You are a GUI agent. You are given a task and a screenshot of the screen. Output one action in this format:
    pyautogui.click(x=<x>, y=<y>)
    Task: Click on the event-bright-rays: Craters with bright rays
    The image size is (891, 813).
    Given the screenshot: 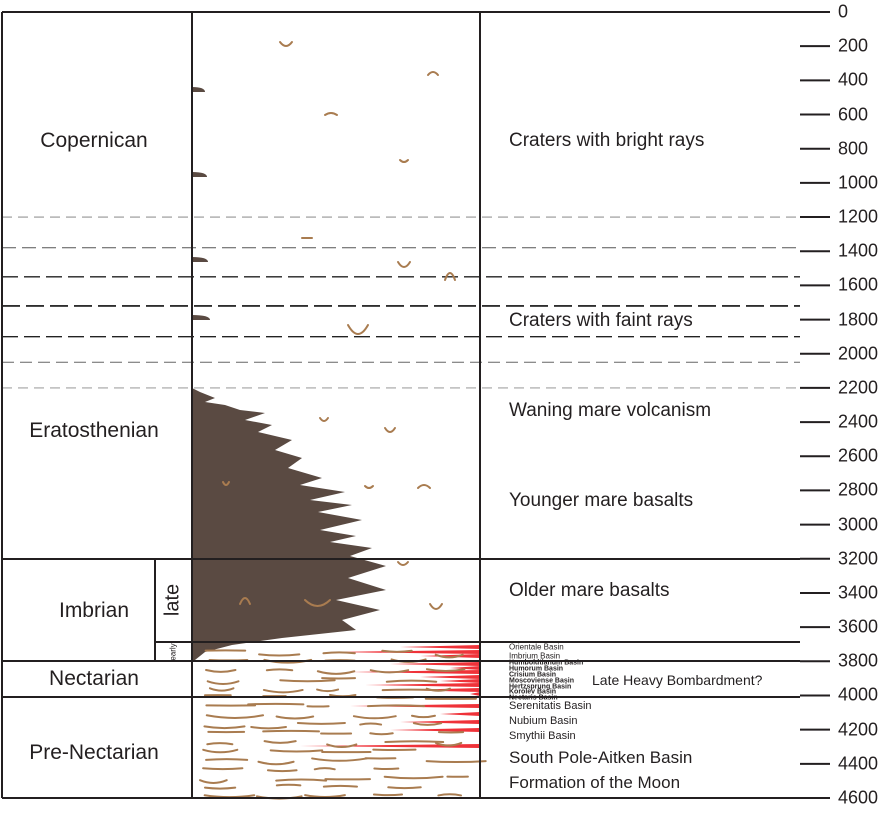 What is the action you would take?
    pyautogui.click(x=607, y=140)
    